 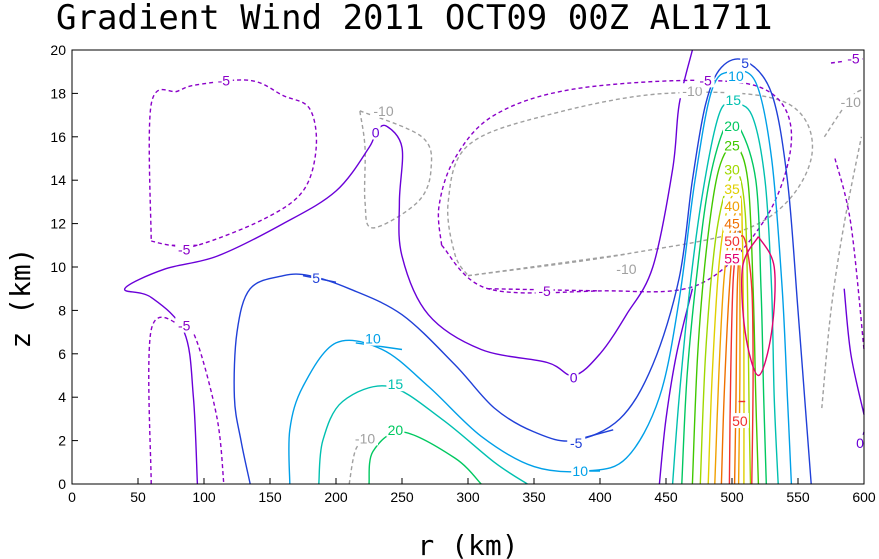 I want to click on y-tick-label: 20, so click(x=58, y=50).